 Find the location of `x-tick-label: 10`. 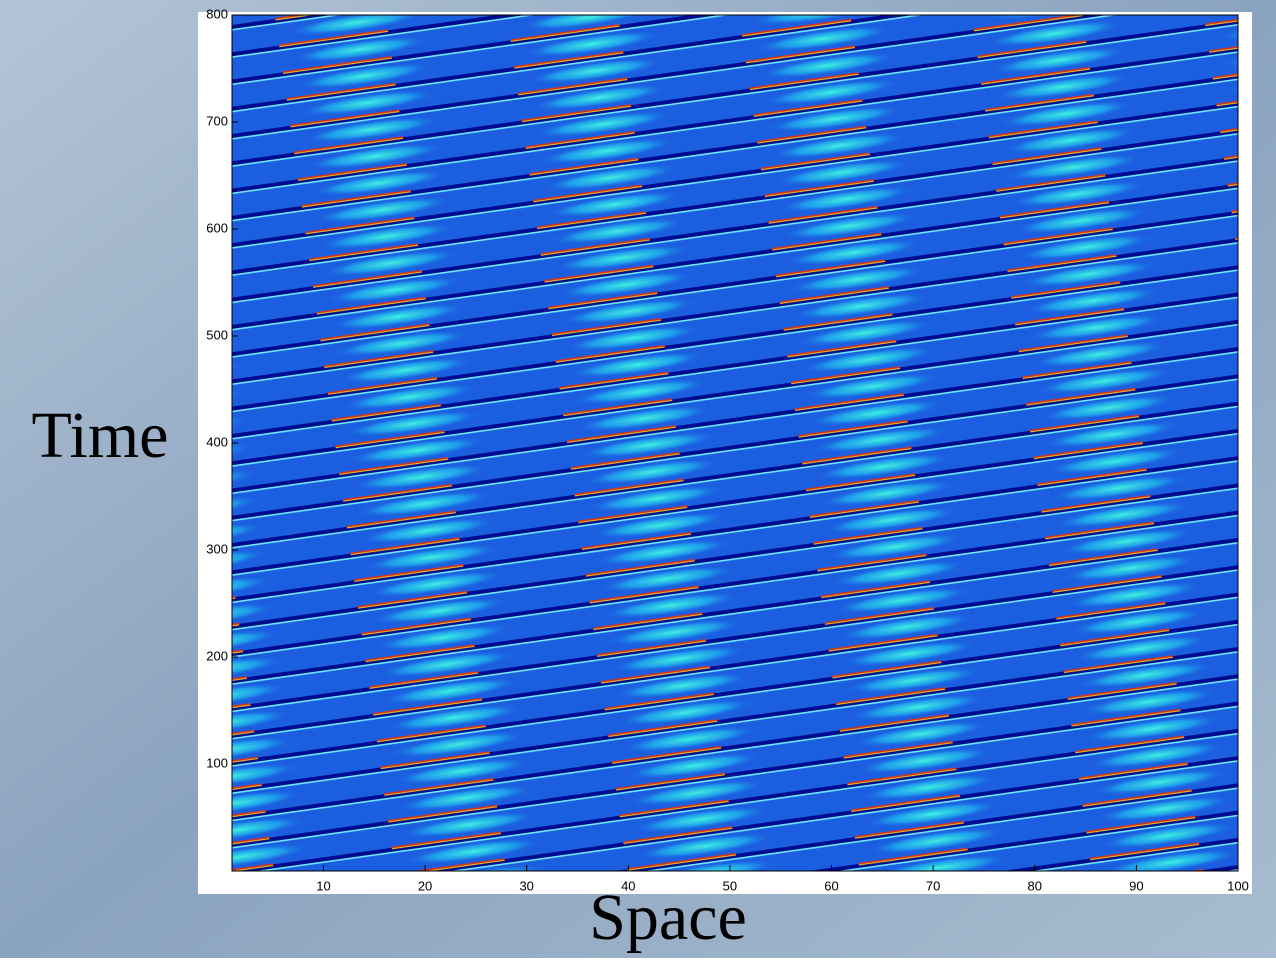

x-tick-label: 10 is located at coordinates (323, 885).